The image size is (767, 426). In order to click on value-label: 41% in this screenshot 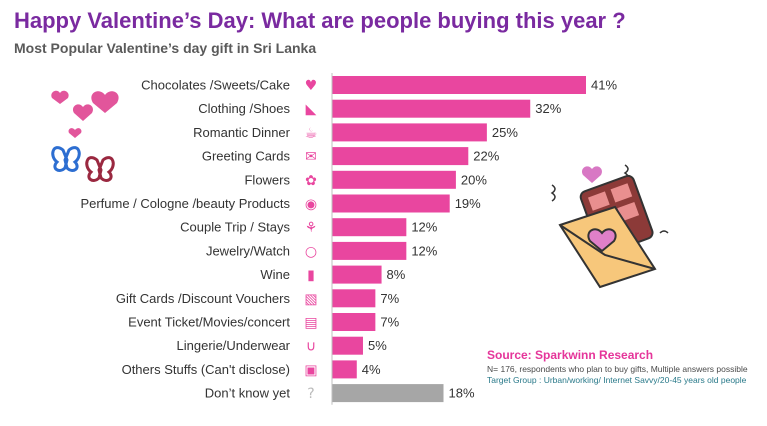, I will do `click(604, 85)`.